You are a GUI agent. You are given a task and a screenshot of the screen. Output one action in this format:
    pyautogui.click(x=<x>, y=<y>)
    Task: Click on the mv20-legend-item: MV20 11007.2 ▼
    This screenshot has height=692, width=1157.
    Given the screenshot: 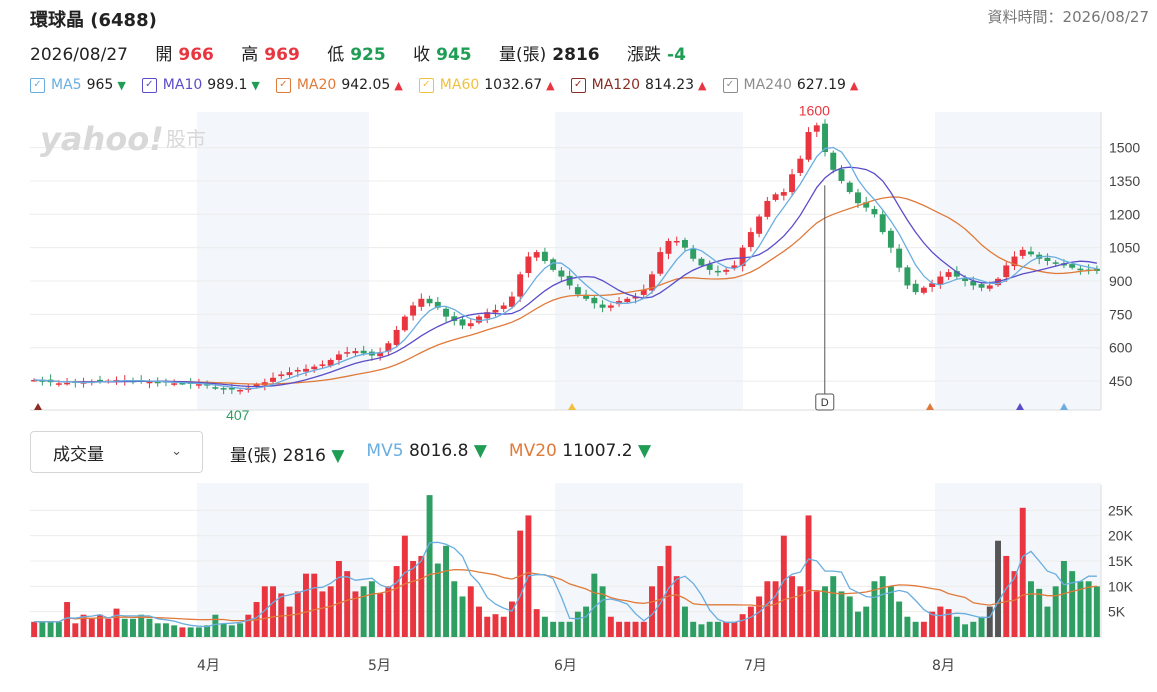 What is the action you would take?
    pyautogui.click(x=580, y=453)
    